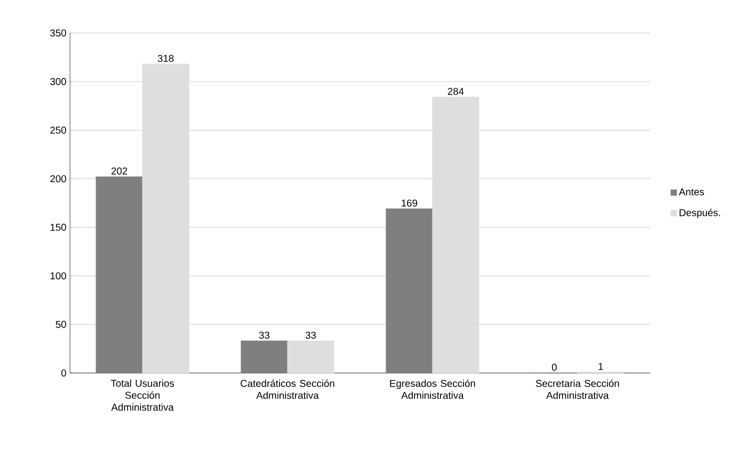  I want to click on y-tick-label: 50, so click(61, 324).